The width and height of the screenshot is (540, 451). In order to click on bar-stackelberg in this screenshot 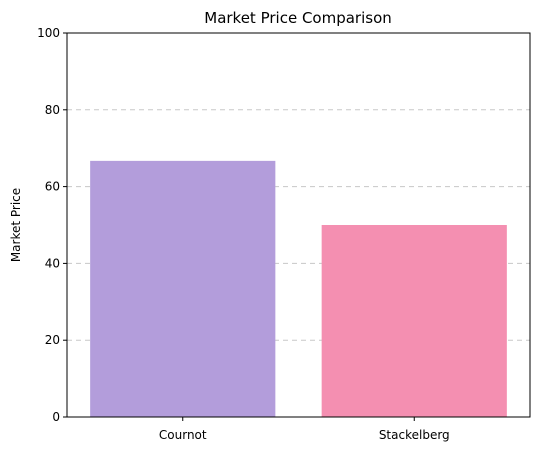, I will do `click(414, 321)`.